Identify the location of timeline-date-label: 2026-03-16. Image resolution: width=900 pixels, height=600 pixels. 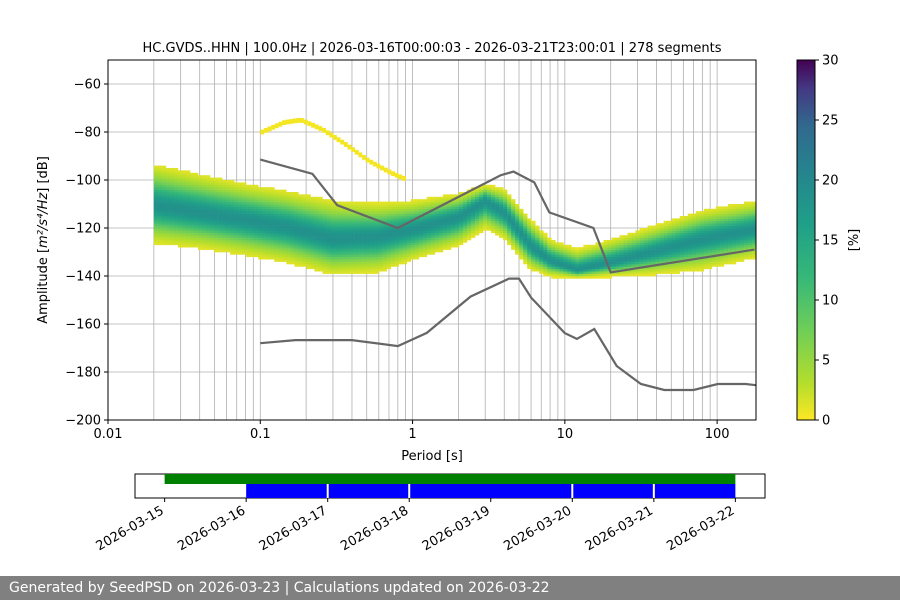
(211, 528).